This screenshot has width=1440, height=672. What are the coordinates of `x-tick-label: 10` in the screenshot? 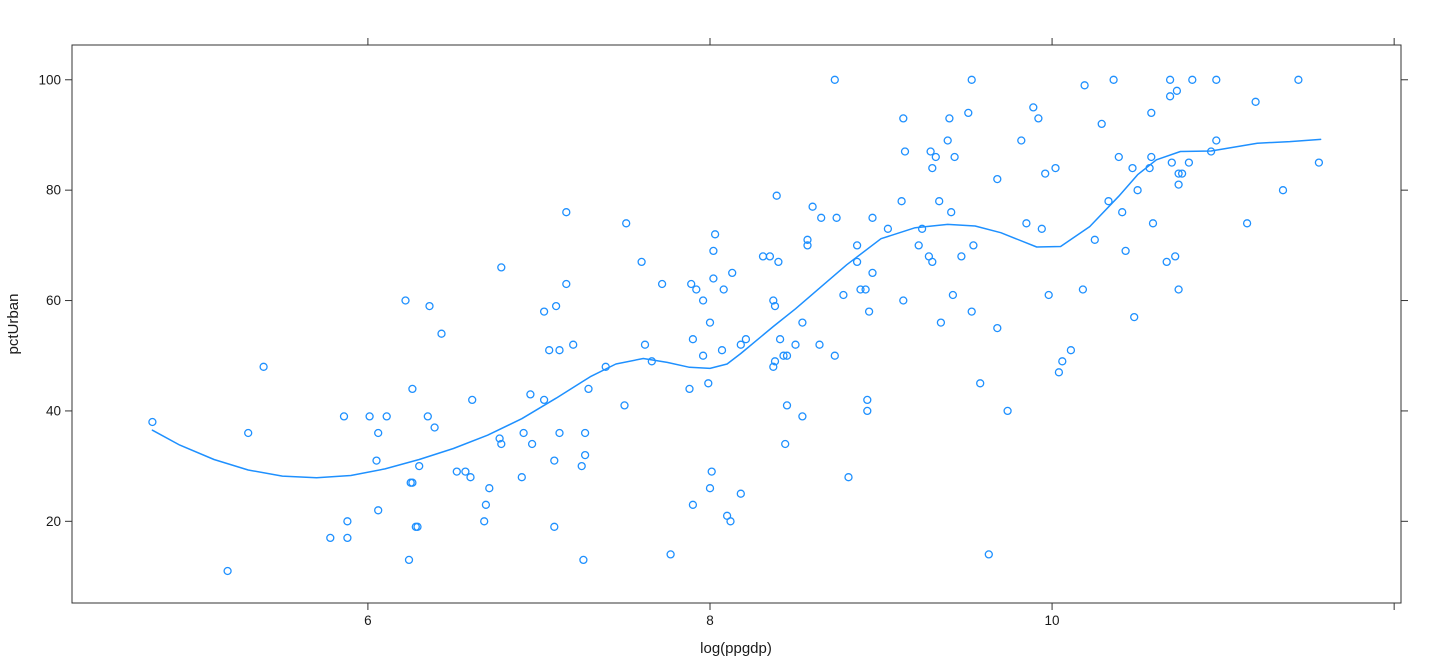 It's located at (1052, 620).